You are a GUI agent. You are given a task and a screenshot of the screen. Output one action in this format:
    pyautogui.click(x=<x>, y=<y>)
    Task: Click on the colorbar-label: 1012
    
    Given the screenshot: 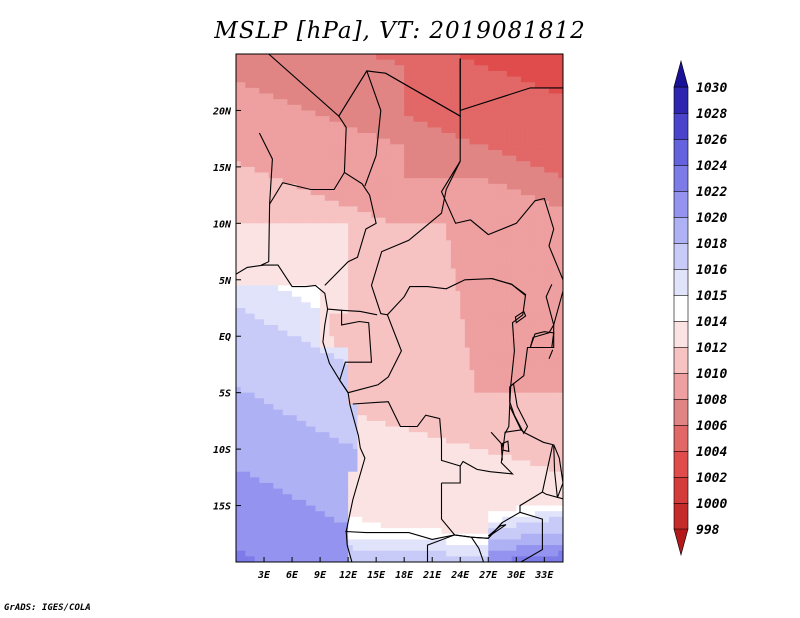 What is the action you would take?
    pyautogui.click(x=711, y=348)
    